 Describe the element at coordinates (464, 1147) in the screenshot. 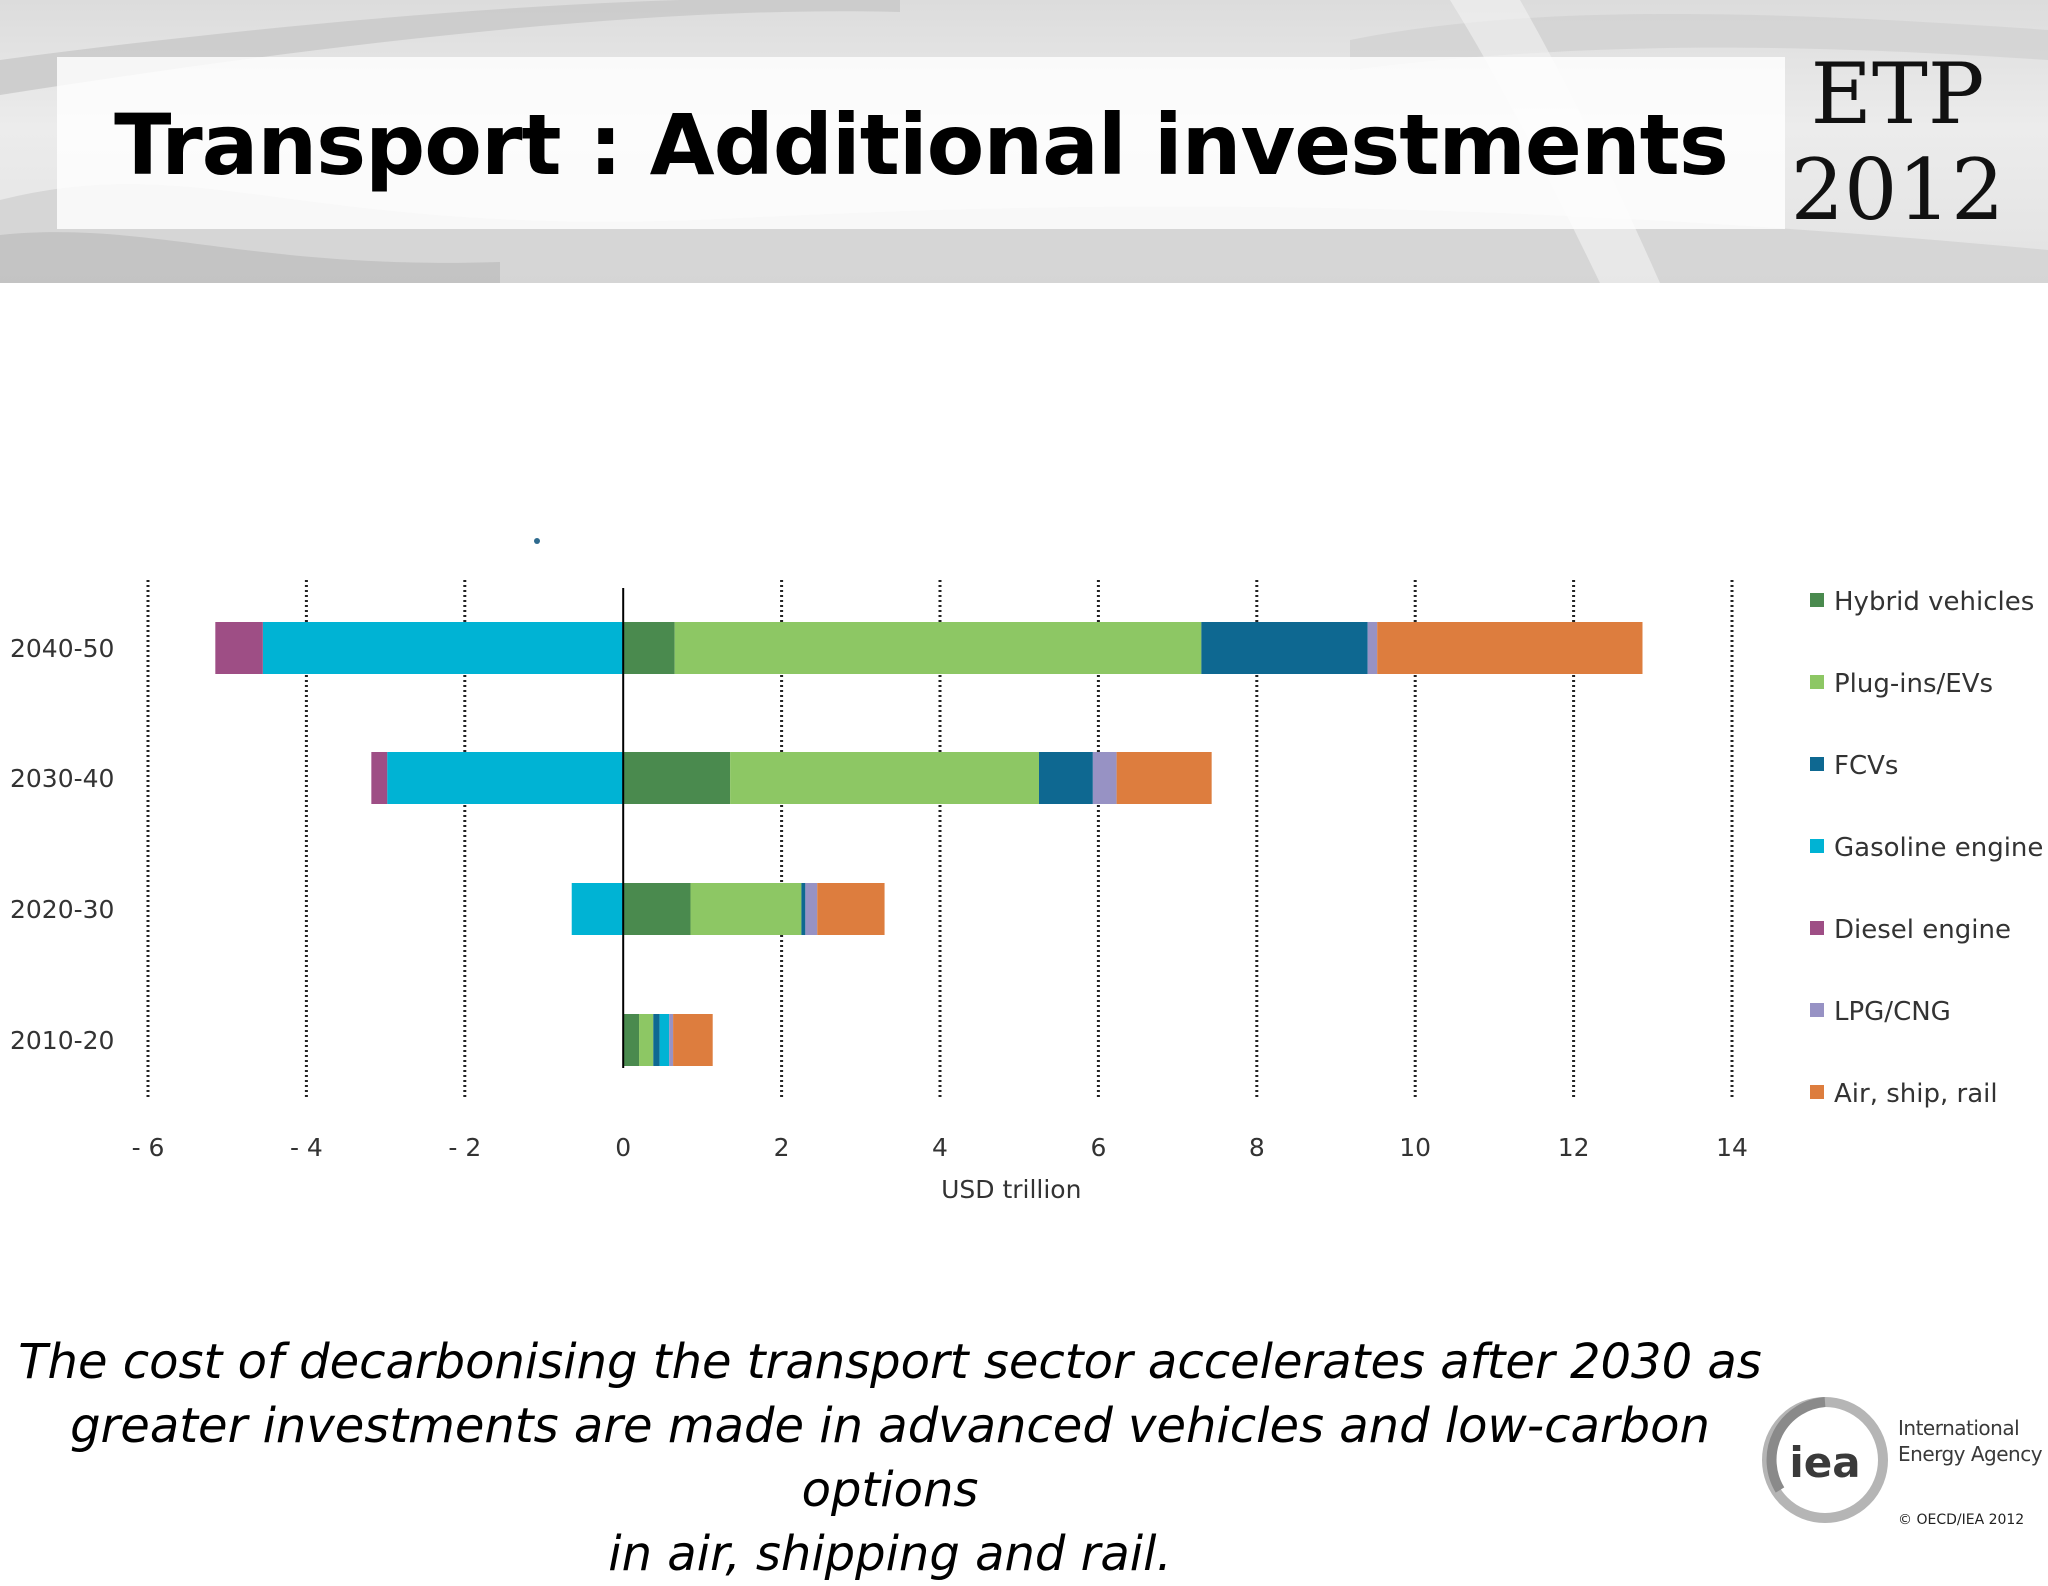

I see `x-tick-label: - 2` at that location.